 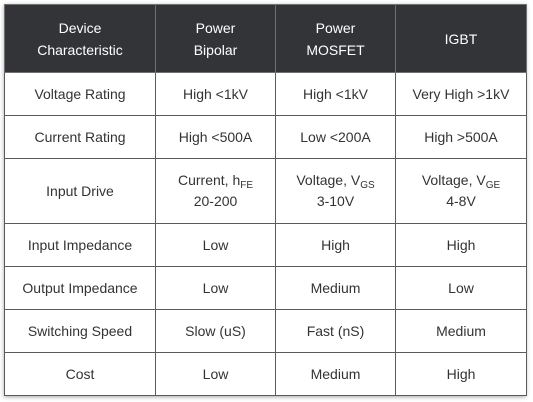 What do you see at coordinates (215, 201) in the screenshot?
I see `drive-range: 20-200` at bounding box center [215, 201].